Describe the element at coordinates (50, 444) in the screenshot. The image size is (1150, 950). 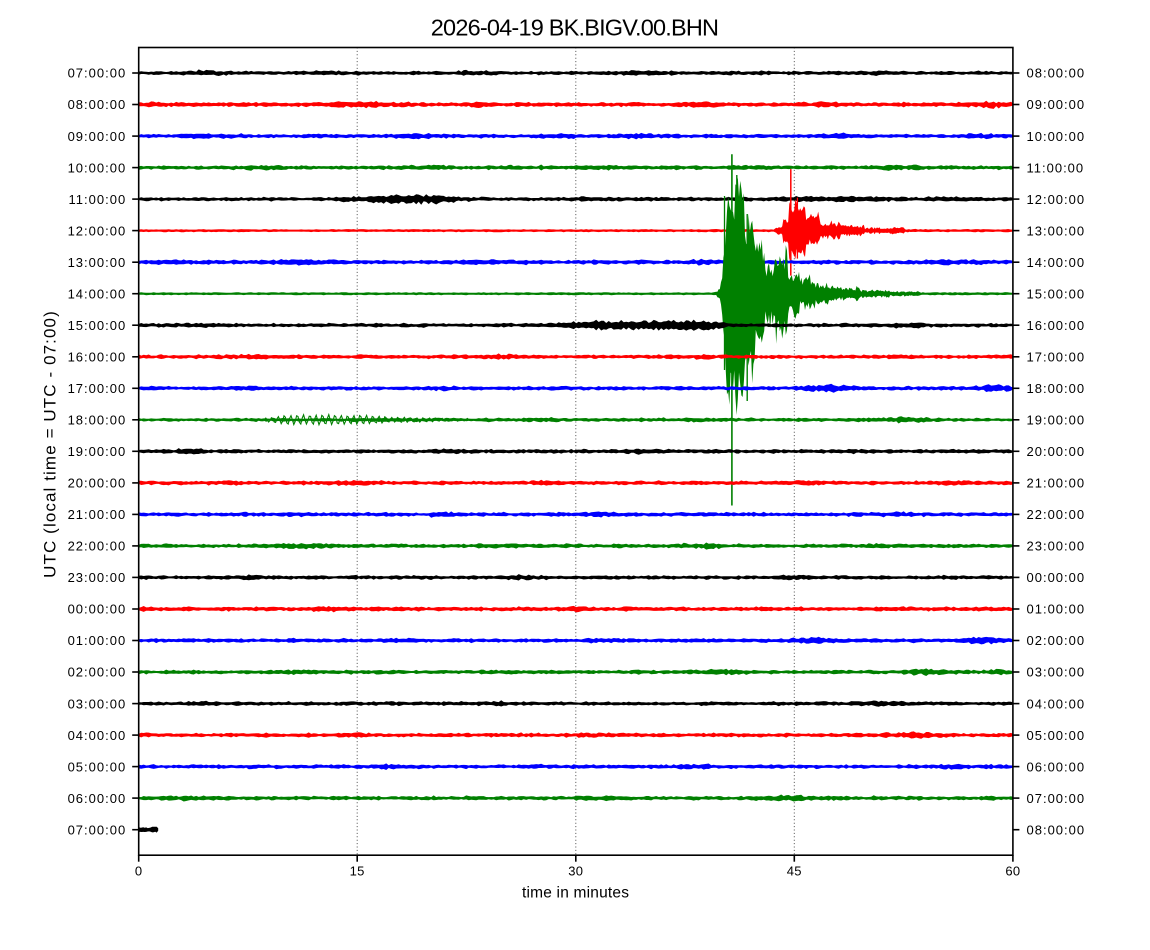
I see `svg-text: UTC (local time = UTC - 07:00)` at that location.